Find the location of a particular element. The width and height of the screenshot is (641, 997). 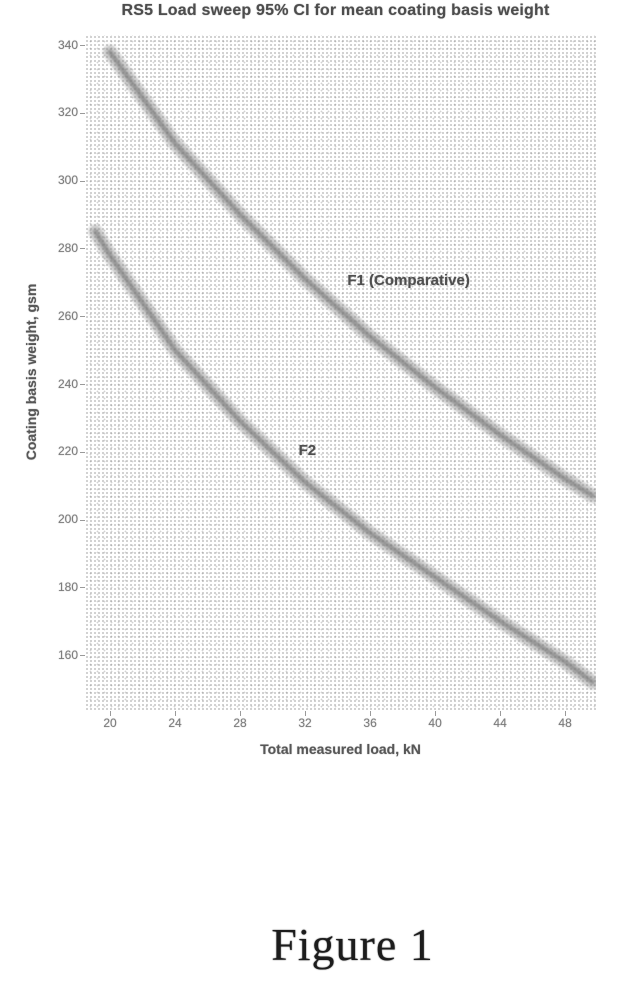

y-tick-label-280: 280 is located at coordinates (67, 247).